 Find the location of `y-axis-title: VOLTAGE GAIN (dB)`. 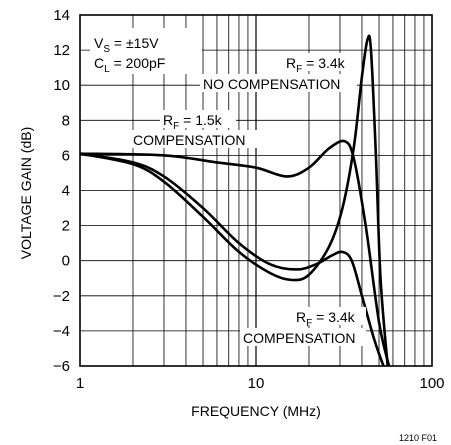

y-axis-title: VOLTAGE GAIN (dB) is located at coordinates (26, 193).